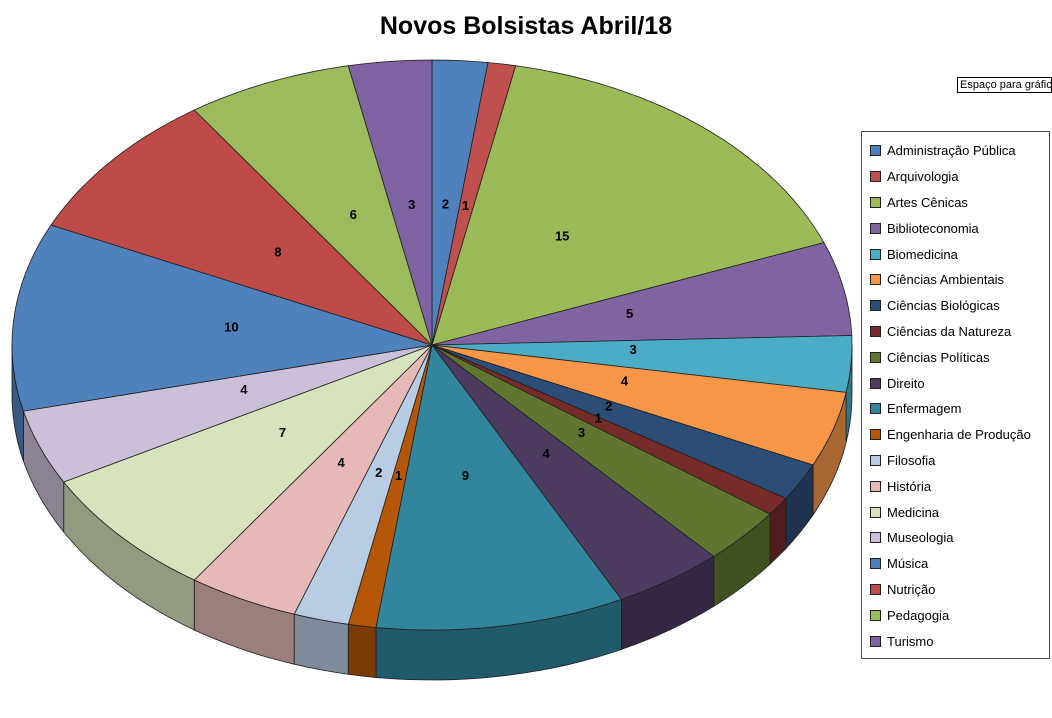 The image size is (1052, 718). What do you see at coordinates (911, 460) in the screenshot?
I see `legend-label: Filosofia` at bounding box center [911, 460].